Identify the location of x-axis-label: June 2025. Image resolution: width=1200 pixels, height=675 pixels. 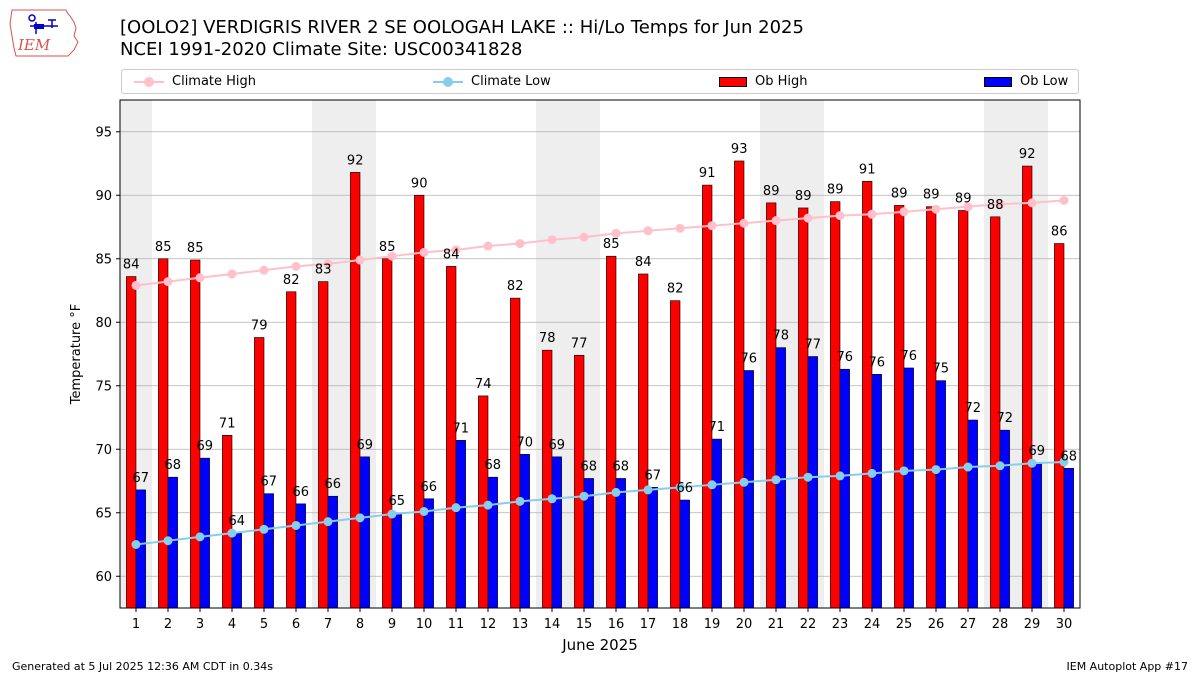
(599, 645).